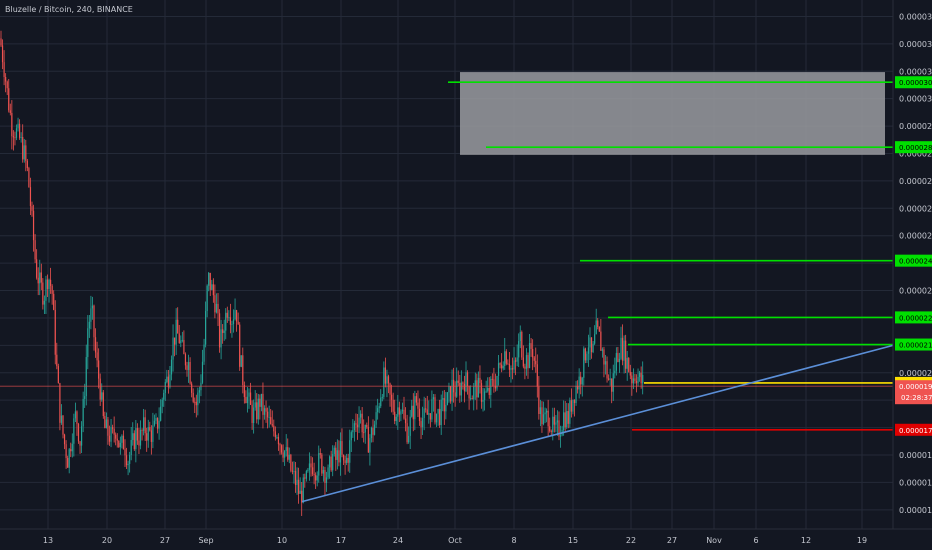 This screenshot has height=550, width=932. What do you see at coordinates (915, 387) in the screenshot?
I see `last-price-label: 0.00001951` at bounding box center [915, 387].